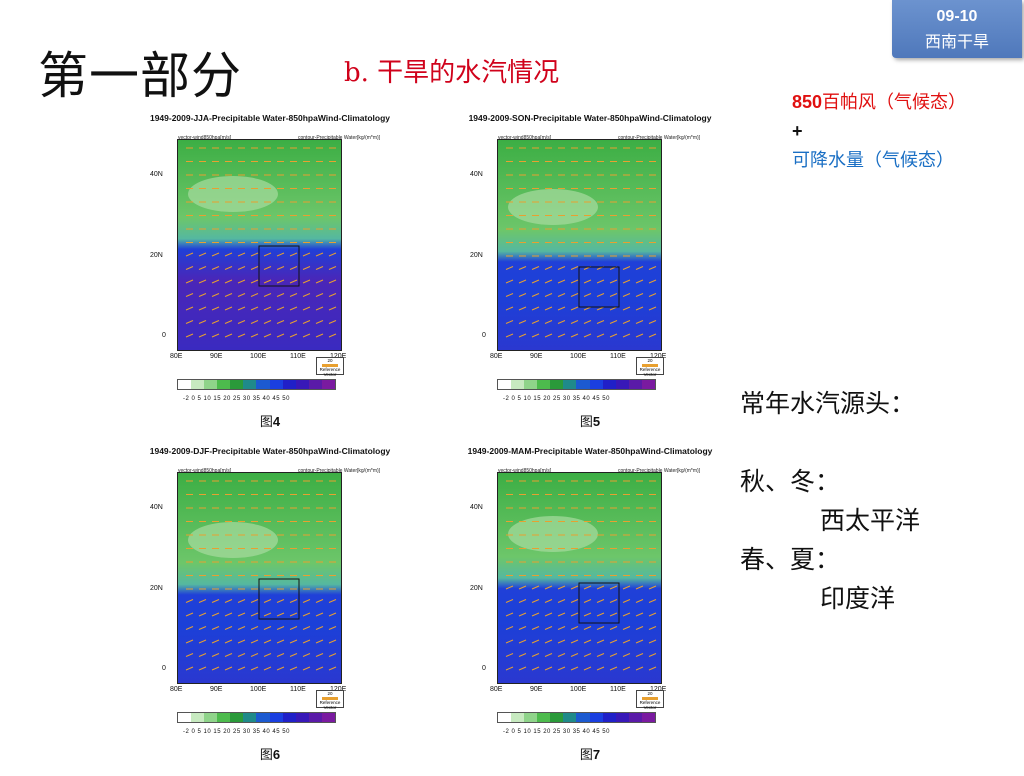 The height and width of the screenshot is (776, 1024). Describe the element at coordinates (330, 372) in the screenshot. I see `ref-text: Reference Vector` at that location.